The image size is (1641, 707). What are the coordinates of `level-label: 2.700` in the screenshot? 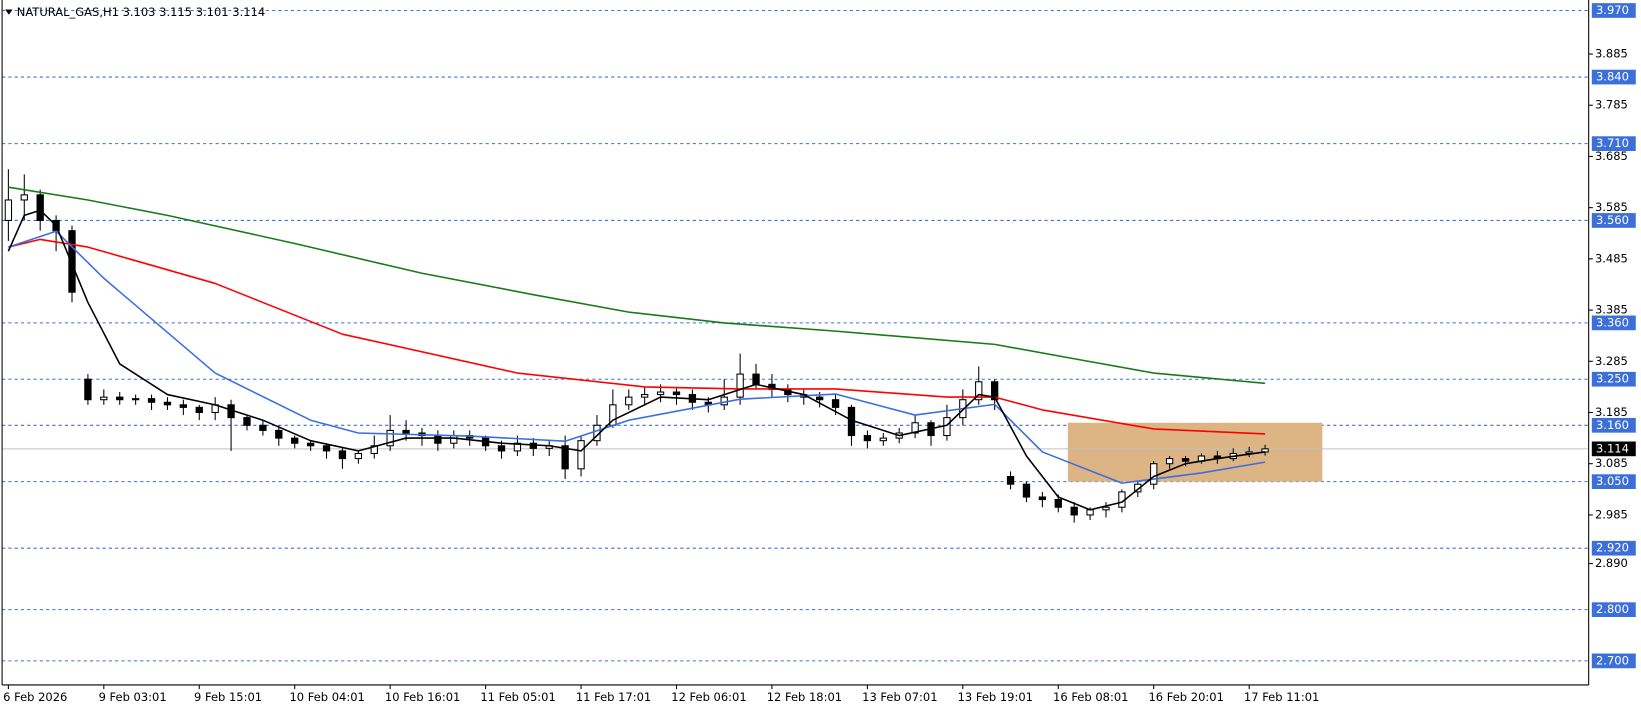 It's located at (1612, 660).